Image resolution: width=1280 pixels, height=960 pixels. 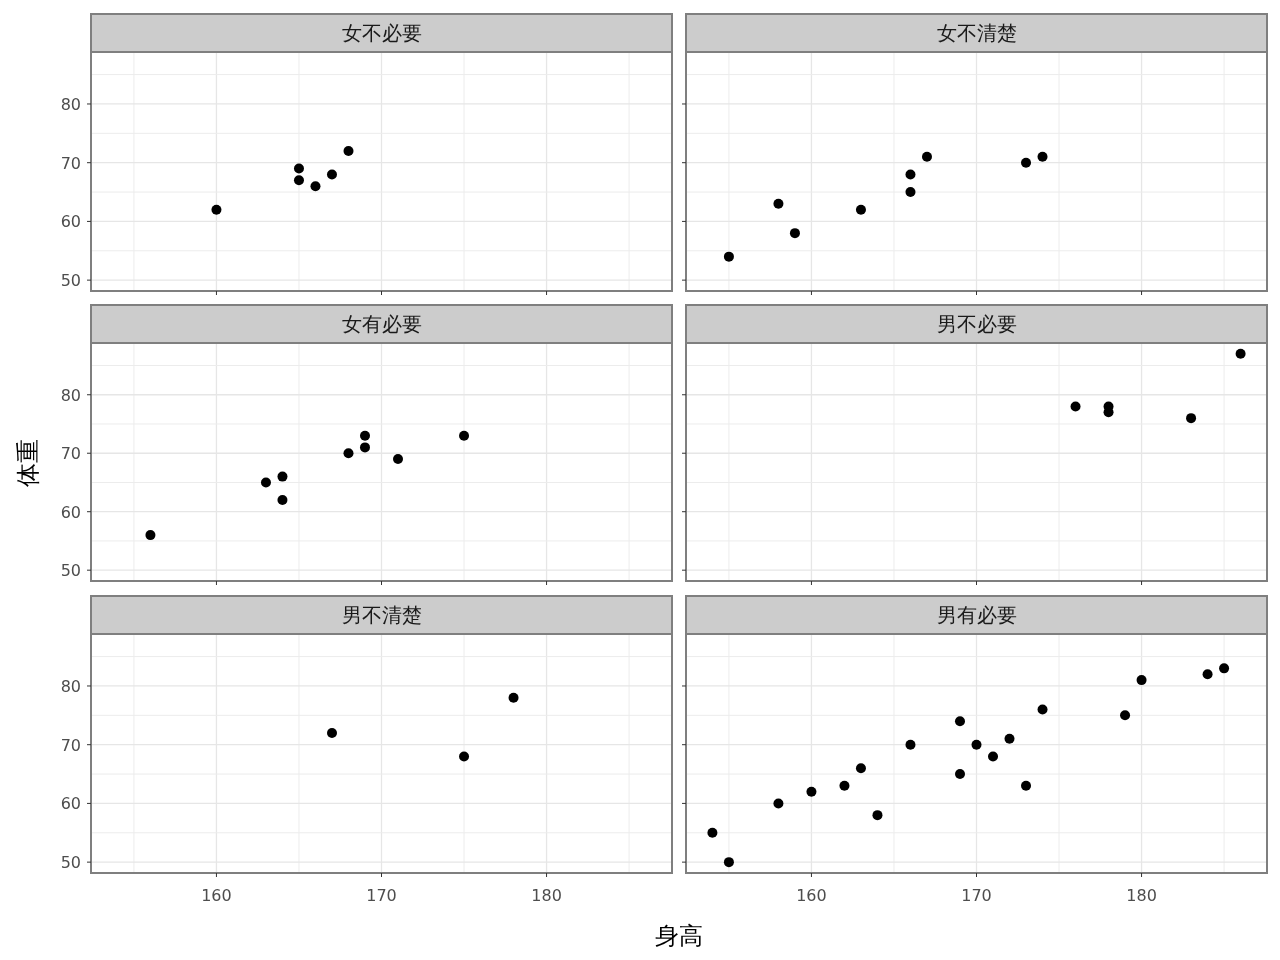 I want to click on y-axis-title: 体重, so click(x=28, y=462).